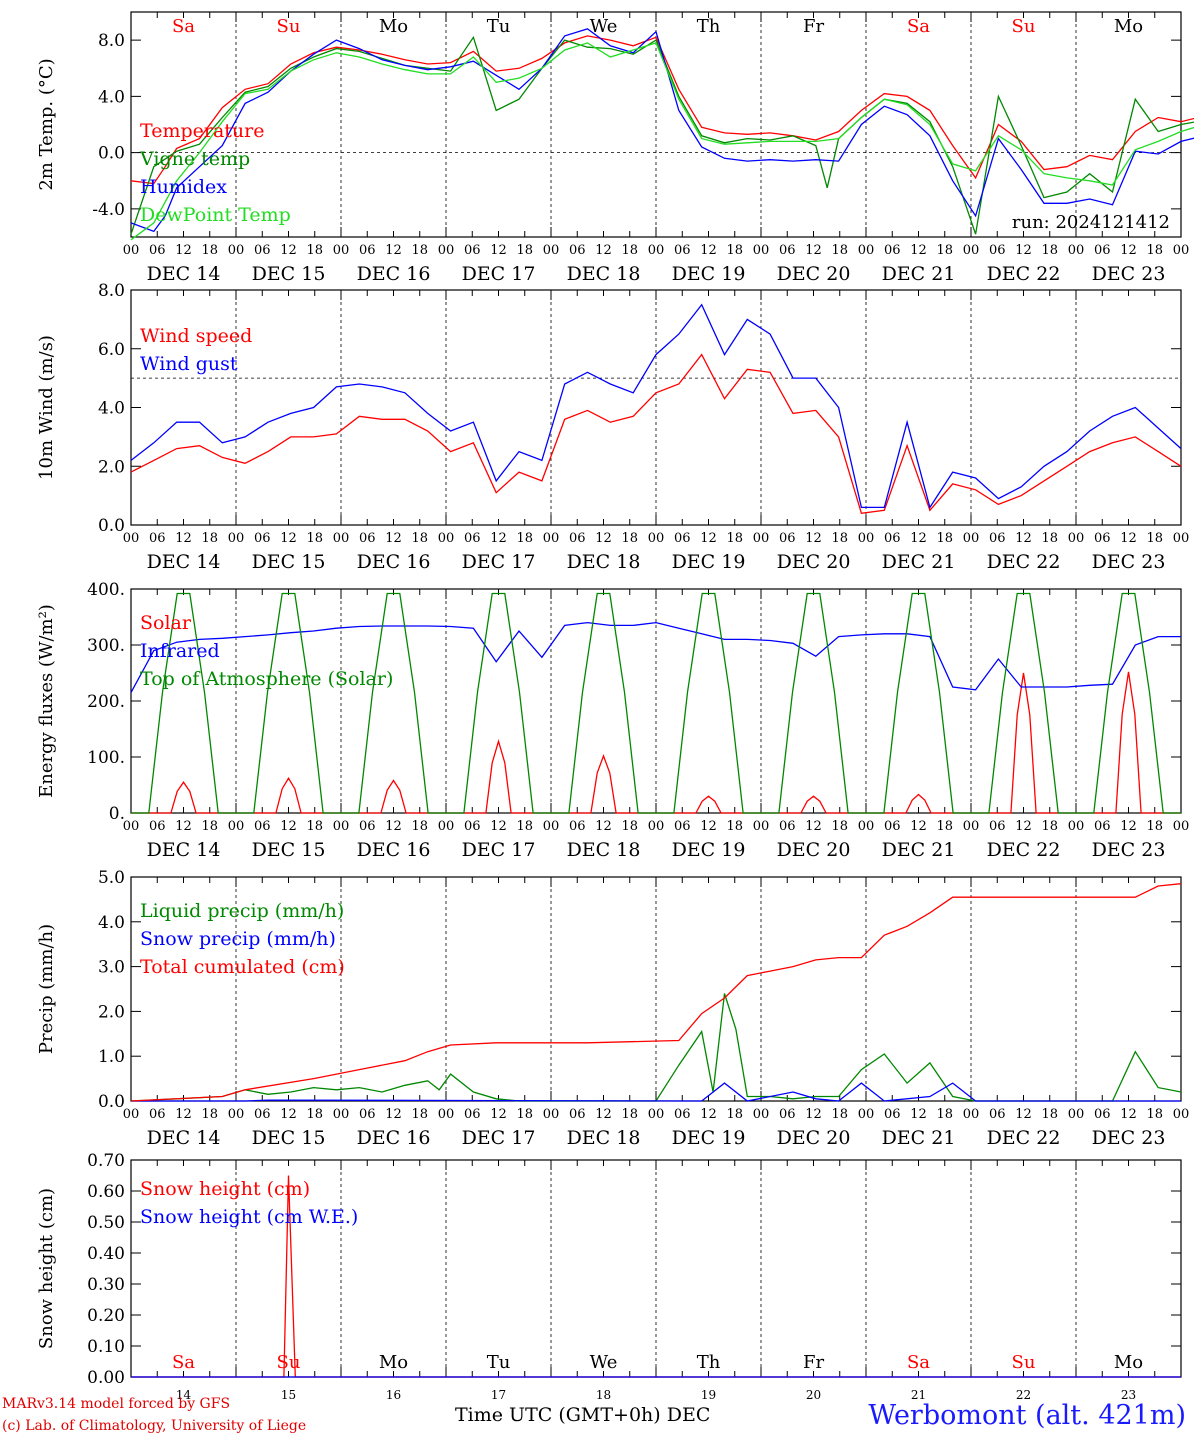  Describe the element at coordinates (106, 1347) in the screenshot. I see `y-tick-label: 0.10` at that location.